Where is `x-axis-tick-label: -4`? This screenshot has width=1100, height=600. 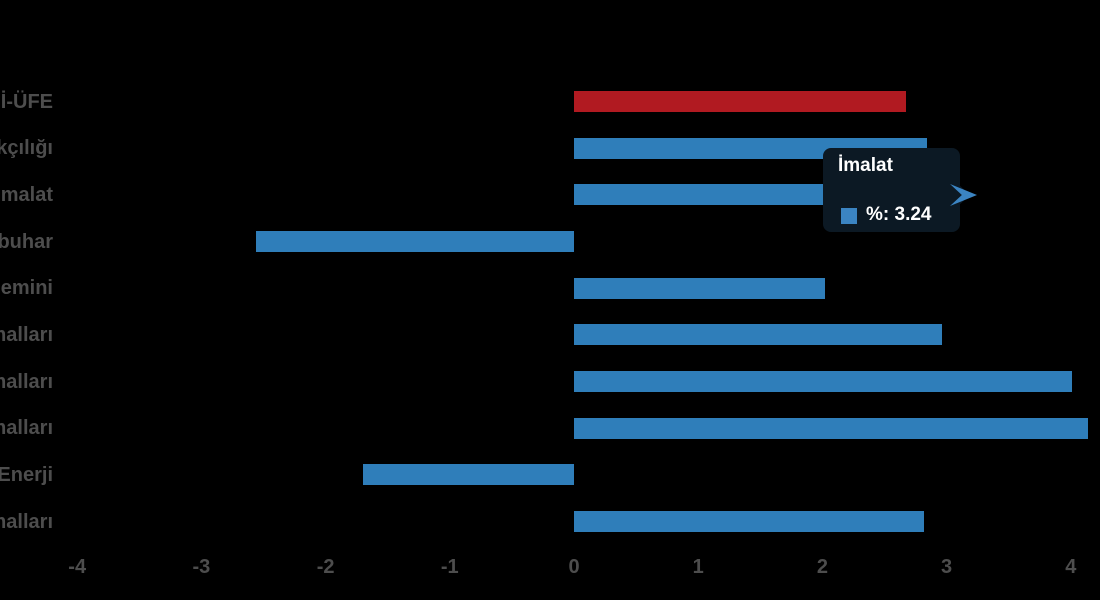 x-axis-tick-label: -4 is located at coordinates (77, 567).